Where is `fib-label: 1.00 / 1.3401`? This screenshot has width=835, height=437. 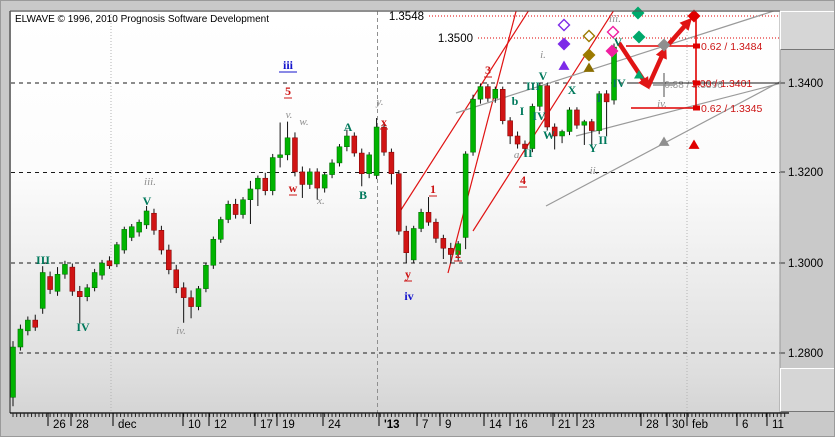 fib-label: 1.00 / 1.3401 is located at coordinates (721, 84).